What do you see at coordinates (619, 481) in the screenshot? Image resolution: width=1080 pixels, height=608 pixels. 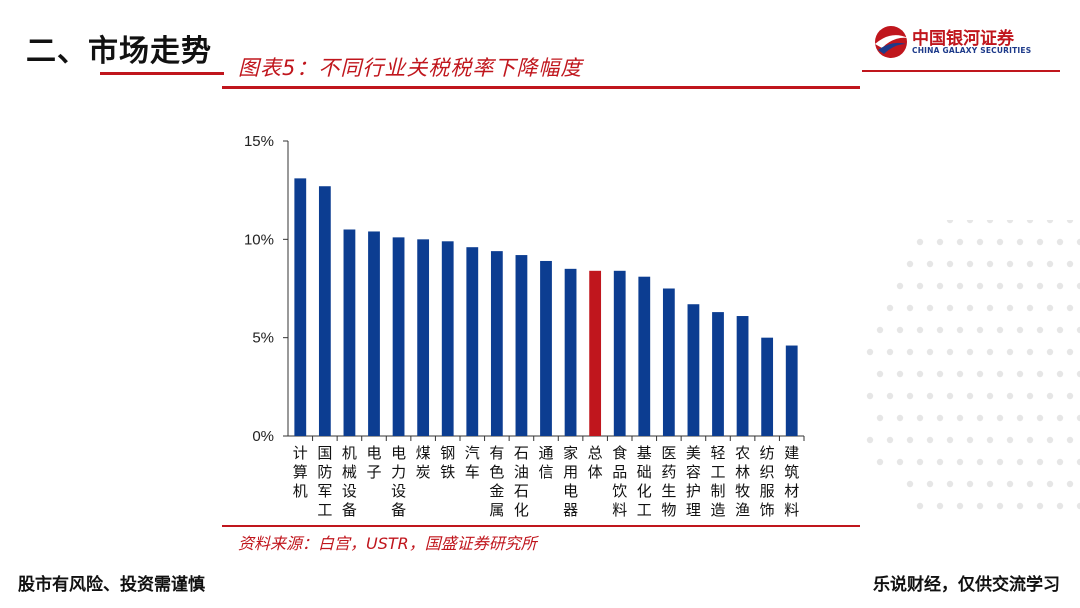 I see `x-tick-label: 食品饮料` at bounding box center [619, 481].